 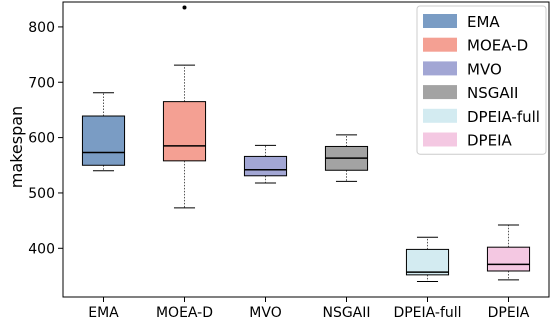 I want to click on outlier-point, so click(x=184, y=7).